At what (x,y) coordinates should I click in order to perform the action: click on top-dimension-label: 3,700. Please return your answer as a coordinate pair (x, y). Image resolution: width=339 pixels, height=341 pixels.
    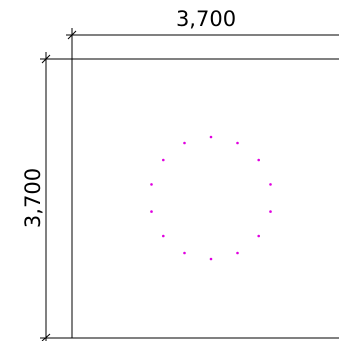
    Looking at the image, I should click on (206, 19).